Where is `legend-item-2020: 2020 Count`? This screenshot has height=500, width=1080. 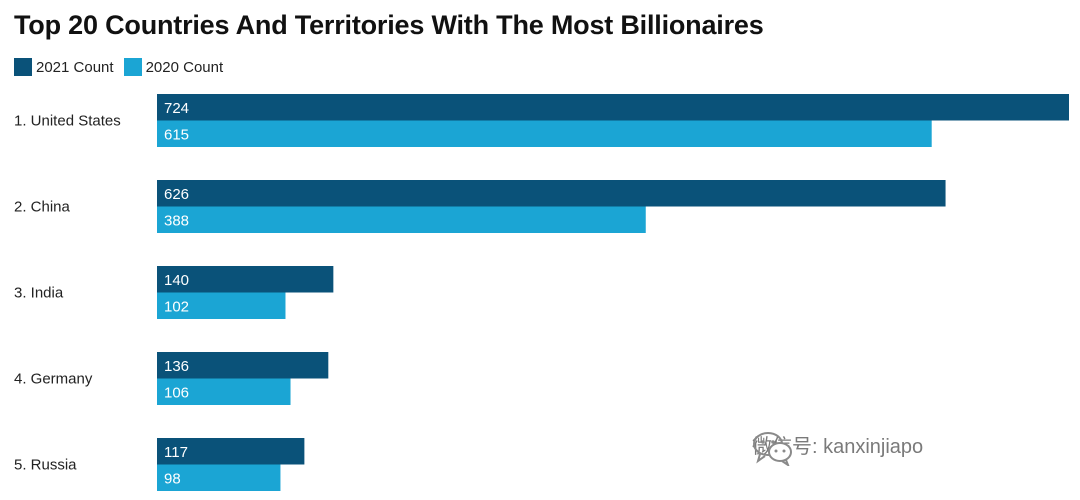
legend-item-2020: 2020 Count is located at coordinates (173, 67).